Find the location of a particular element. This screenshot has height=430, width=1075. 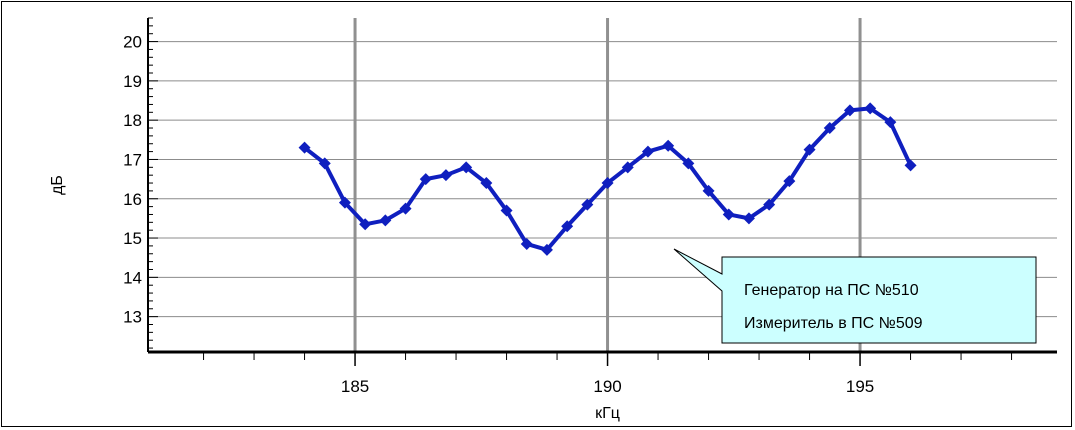

annotation-line-1: Генератор на ПС №510 is located at coordinates (831, 290).